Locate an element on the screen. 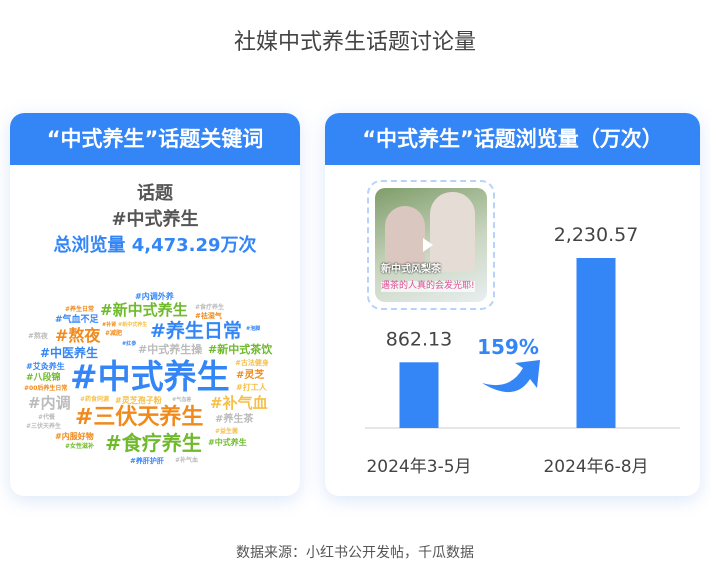 The height and width of the screenshot is (569, 710). word-cloud-term: #代餐 is located at coordinates (47, 417).